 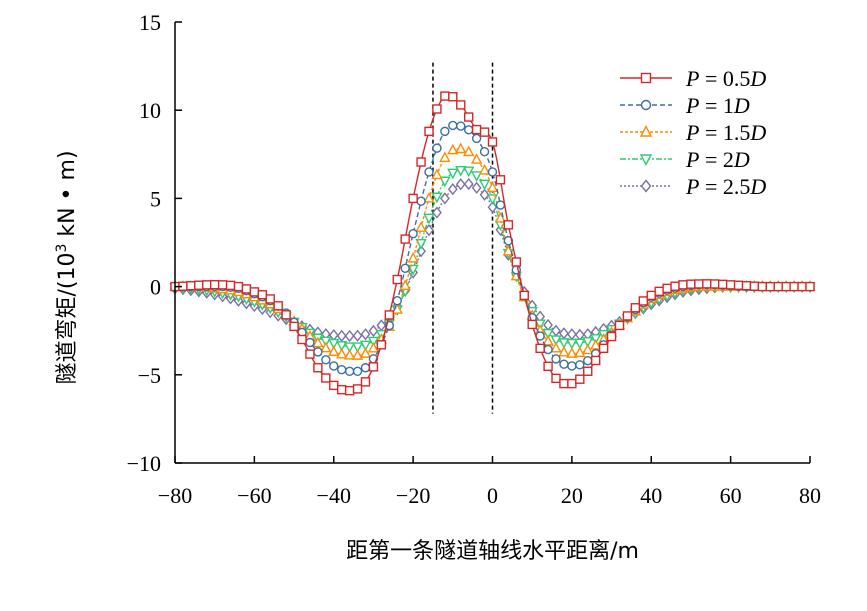 What do you see at coordinates (254, 495) in the screenshot?
I see `x-tick-label: −60` at bounding box center [254, 495].